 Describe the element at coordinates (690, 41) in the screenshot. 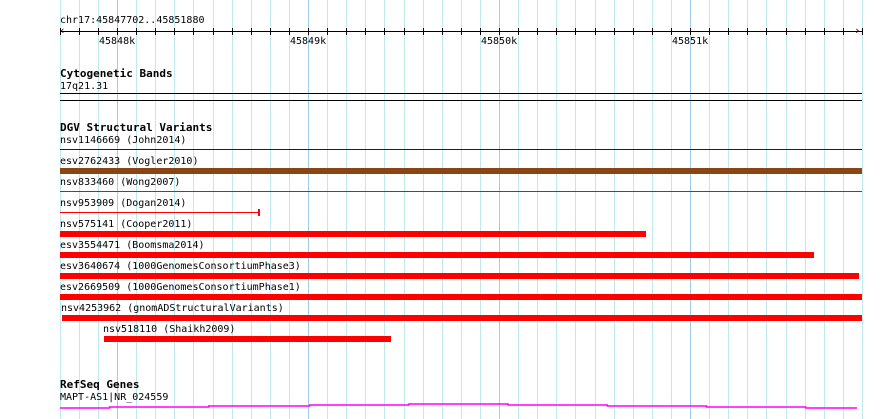

I see `ruler-label: 45851k` at that location.